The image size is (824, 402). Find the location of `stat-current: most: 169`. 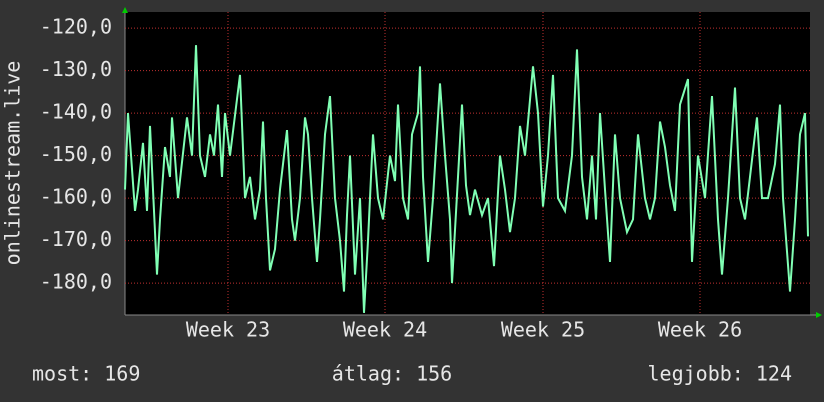

stat-current: most: 169 is located at coordinates (86, 374).